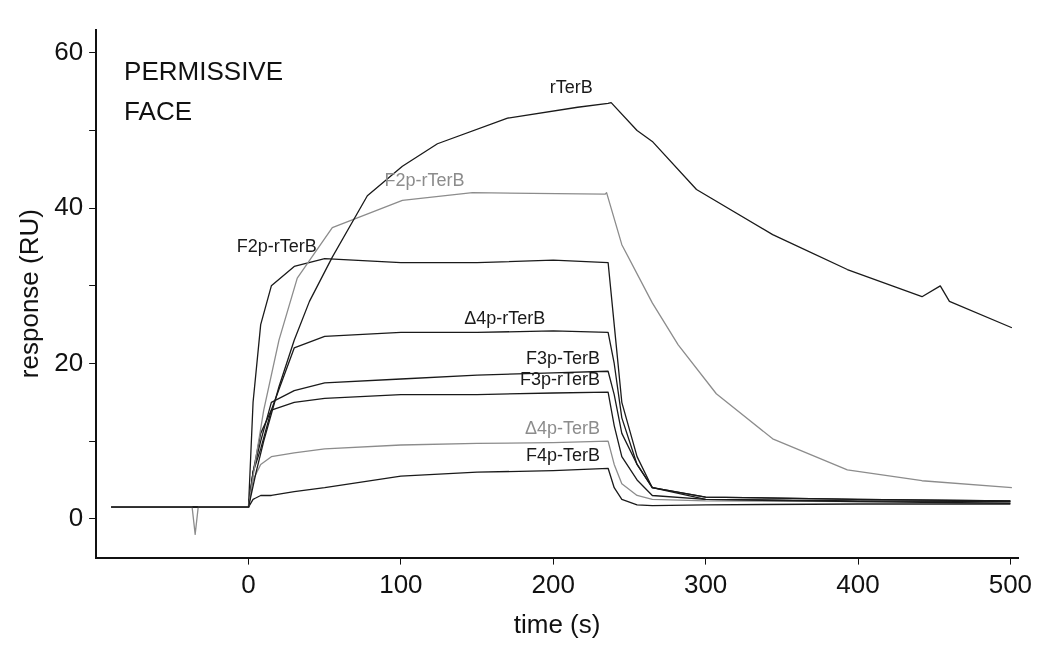 This screenshot has height=663, width=1056. What do you see at coordinates (401, 584) in the screenshot?
I see `x-tick-label: 100` at bounding box center [401, 584].